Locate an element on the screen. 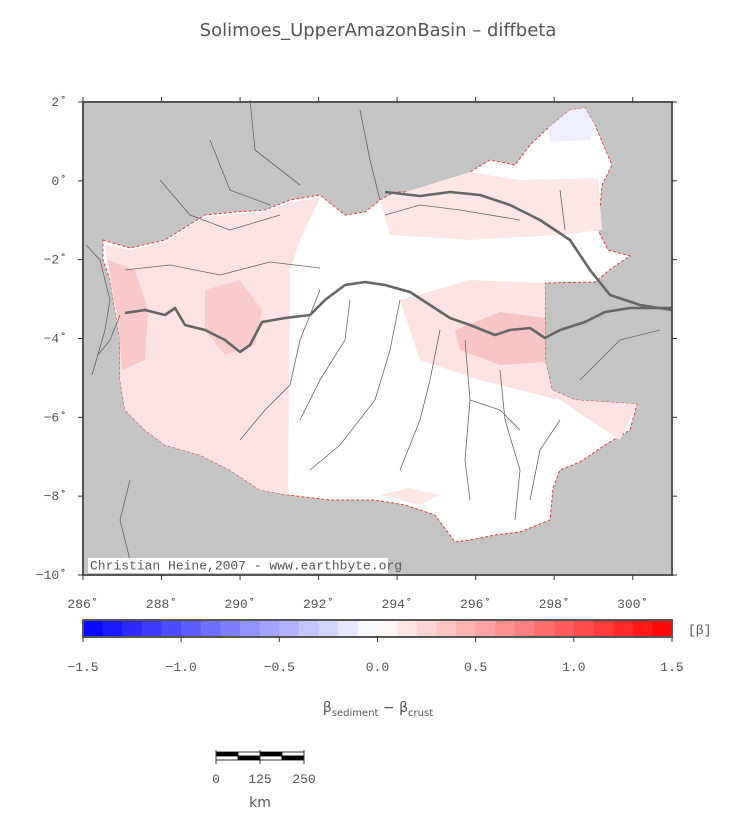 This screenshot has width=731, height=829. scale-bar-label: 0 is located at coordinates (216, 779).